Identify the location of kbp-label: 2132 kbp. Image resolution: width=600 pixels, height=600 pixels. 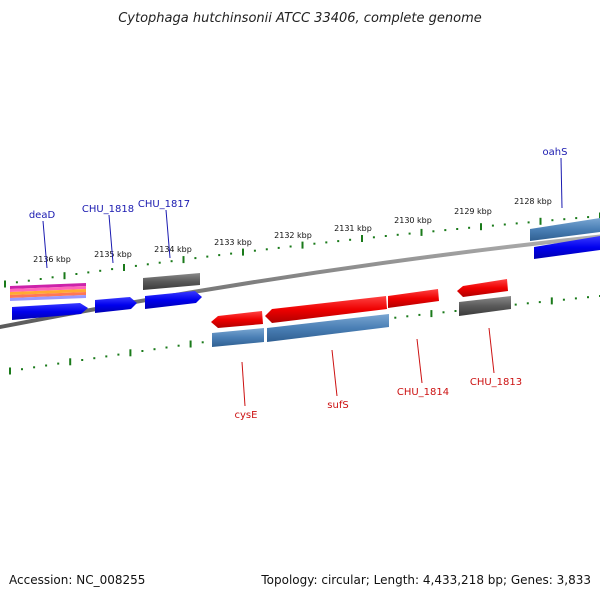
(293, 235).